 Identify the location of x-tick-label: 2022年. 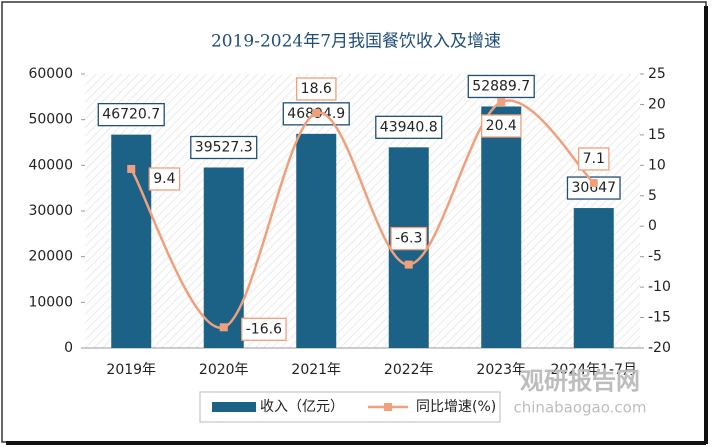
(409, 370).